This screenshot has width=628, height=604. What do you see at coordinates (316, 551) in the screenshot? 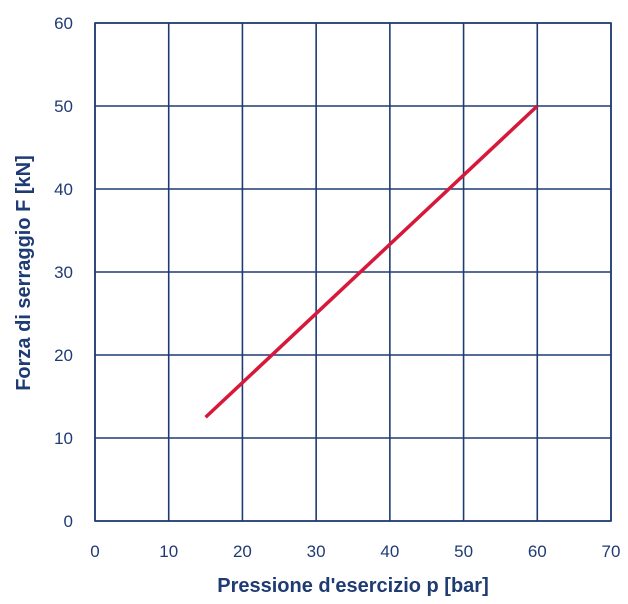
I see `x-tick-label: 30` at bounding box center [316, 551].